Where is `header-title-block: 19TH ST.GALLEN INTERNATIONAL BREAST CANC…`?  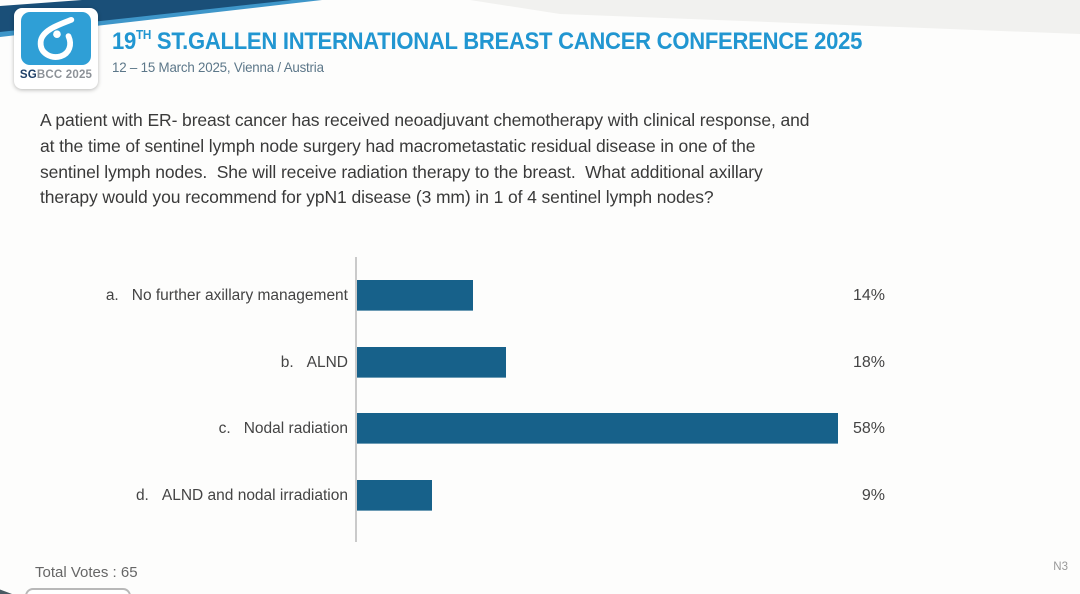
header-title-block: 19TH ST.GALLEN INTERNATIONAL BREAST CANC… is located at coordinates (529, 49).